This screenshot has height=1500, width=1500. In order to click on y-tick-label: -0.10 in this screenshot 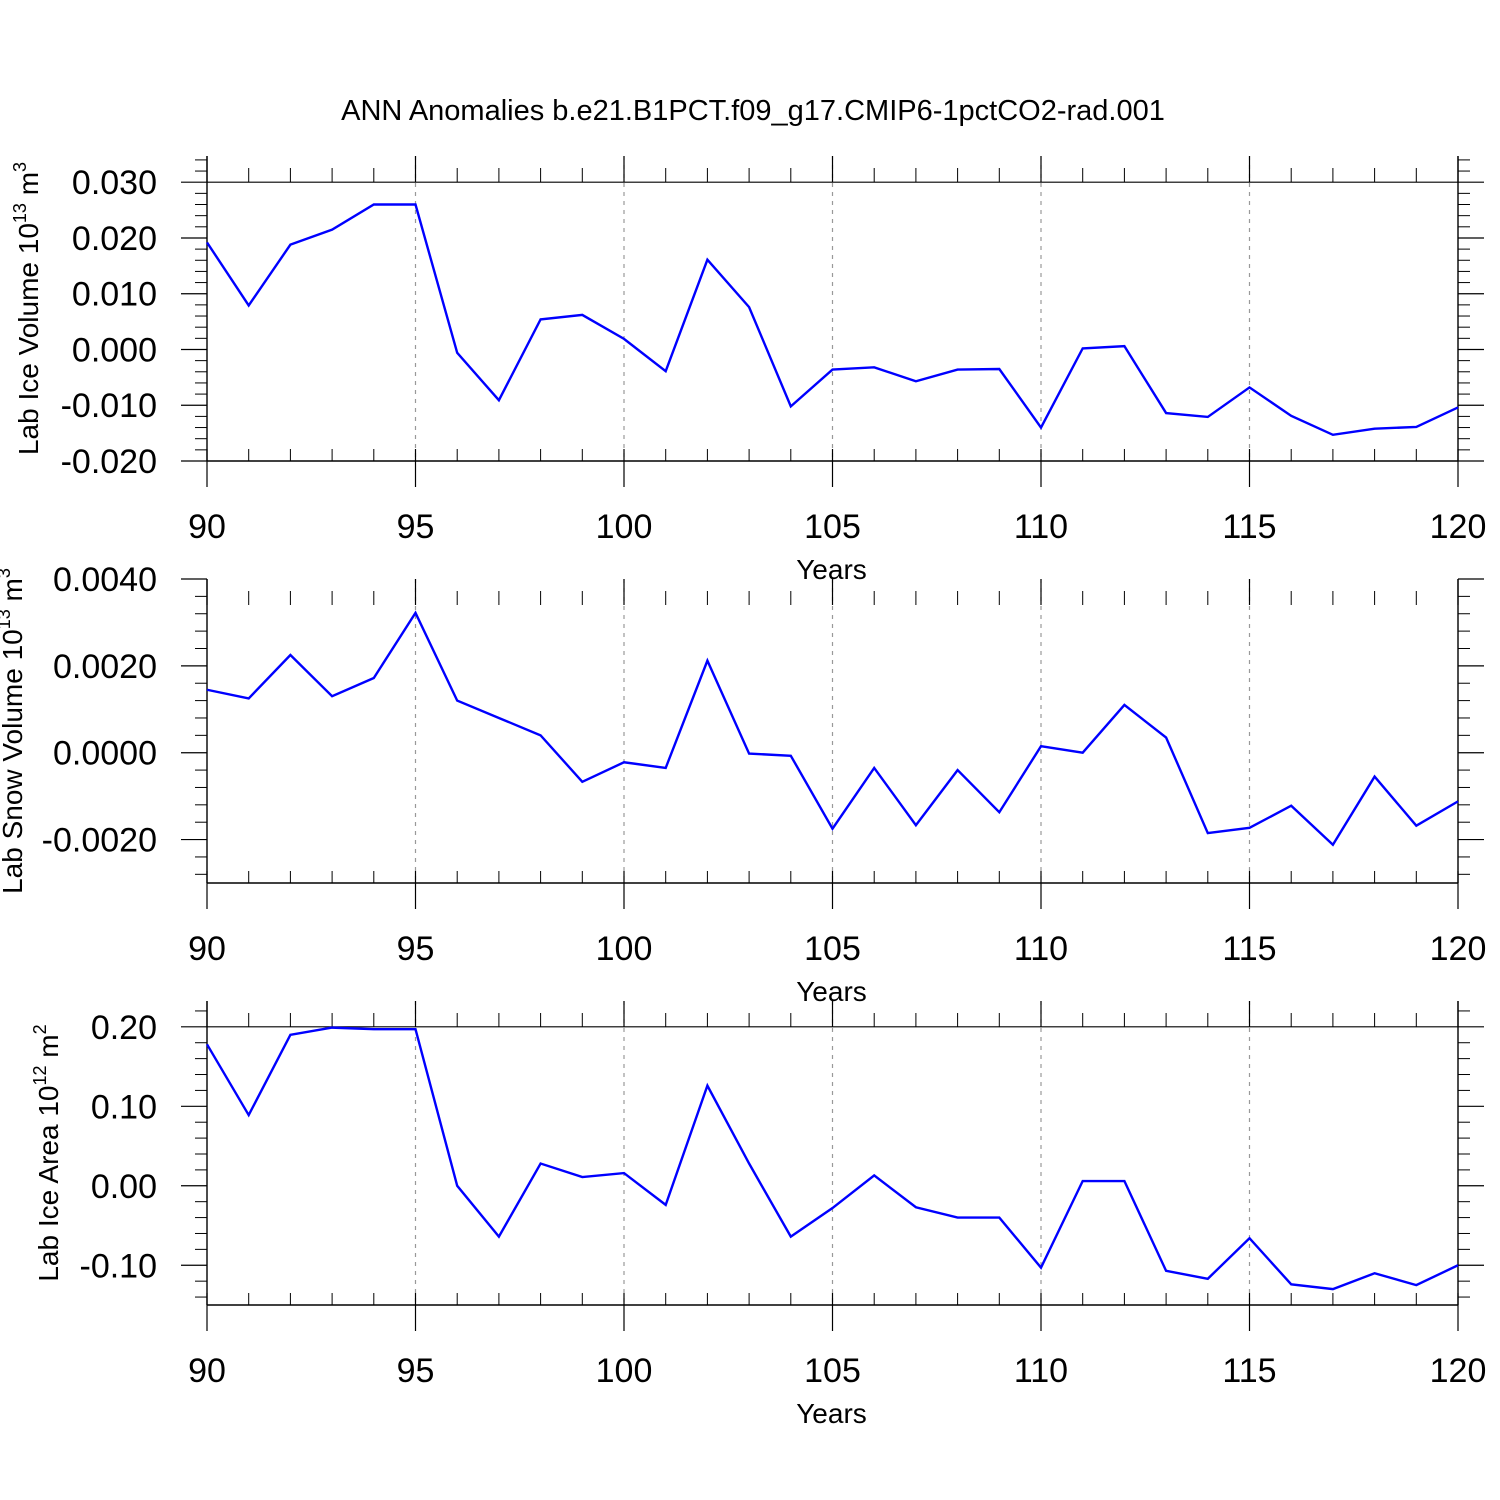, I will do `click(119, 1266)`.